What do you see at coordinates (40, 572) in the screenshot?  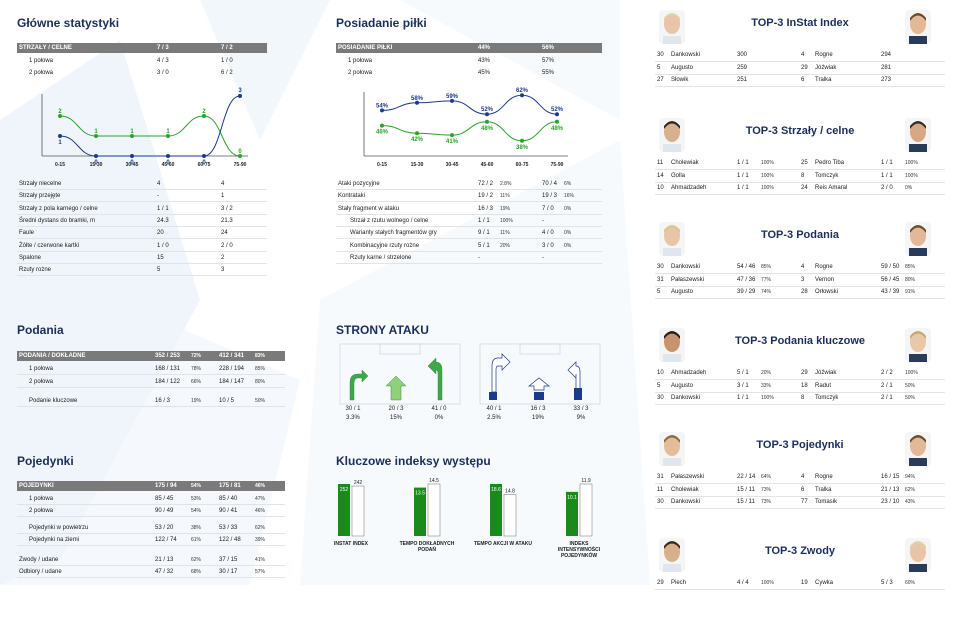 I see `duels-row-label: Odbiory / udane` at bounding box center [40, 572].